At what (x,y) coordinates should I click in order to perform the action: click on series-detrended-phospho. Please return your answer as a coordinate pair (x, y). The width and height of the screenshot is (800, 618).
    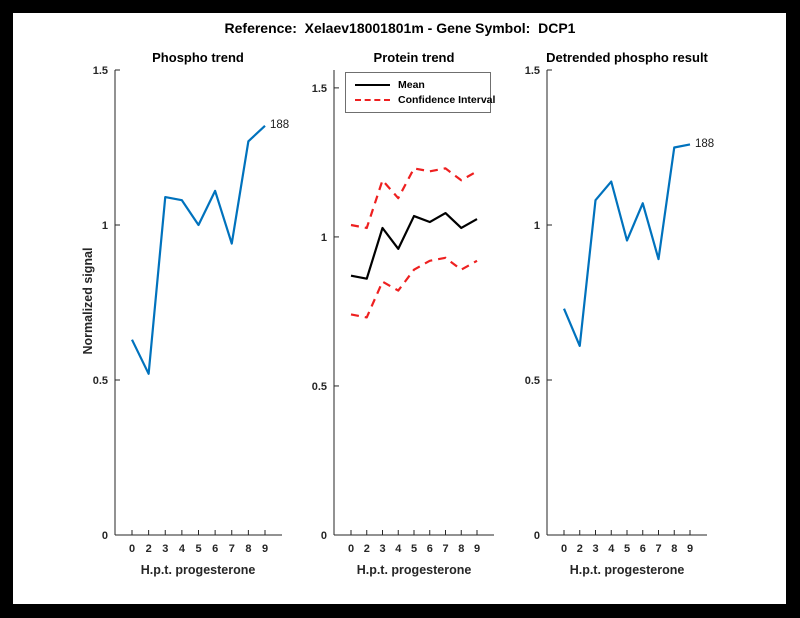
    Looking at the image, I should click on (626, 245).